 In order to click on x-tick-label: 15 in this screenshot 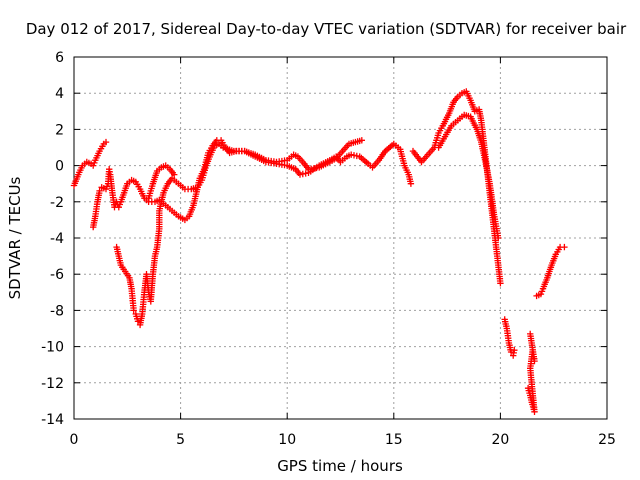, I will do `click(394, 440)`.